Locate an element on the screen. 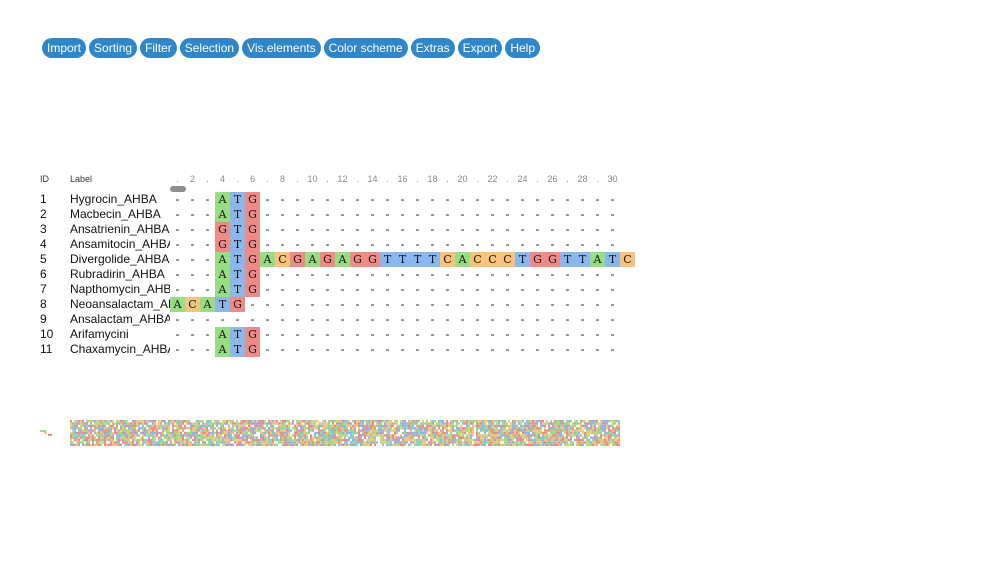 The height and width of the screenshot is (580, 1000). sequence-label: Neoansalactam_AHBA is located at coordinates (120, 304).